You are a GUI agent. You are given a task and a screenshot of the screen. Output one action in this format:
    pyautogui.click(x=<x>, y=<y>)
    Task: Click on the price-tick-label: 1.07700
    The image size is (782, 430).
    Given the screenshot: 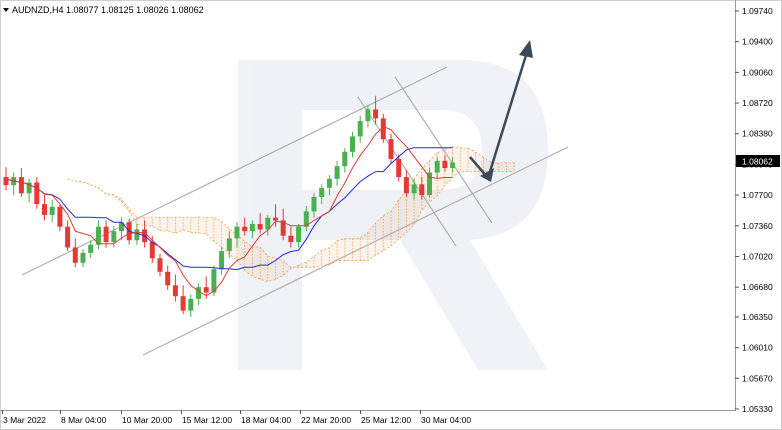 What is the action you would take?
    pyautogui.click(x=757, y=195)
    